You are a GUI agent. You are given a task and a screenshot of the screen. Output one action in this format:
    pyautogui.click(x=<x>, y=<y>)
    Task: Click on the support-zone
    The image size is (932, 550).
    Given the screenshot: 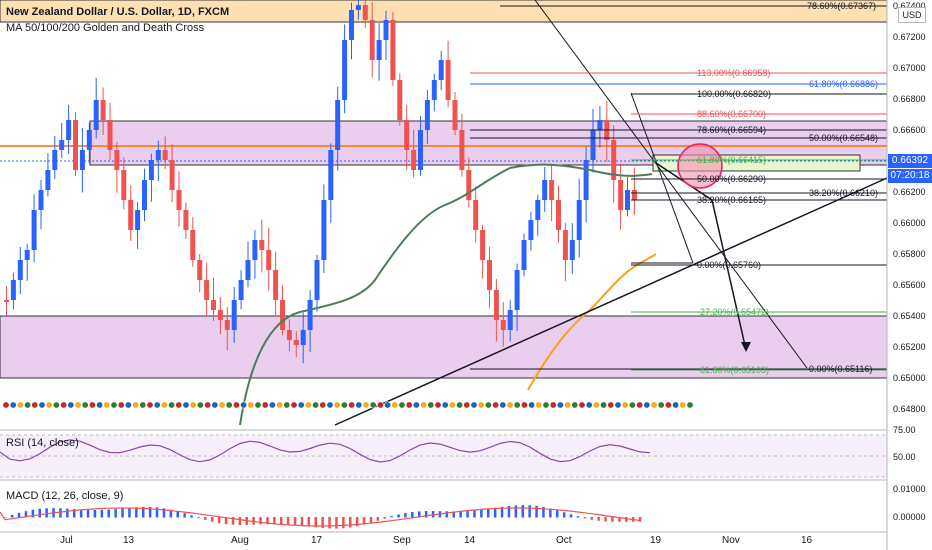 What is the action you would take?
    pyautogui.click(x=444, y=347)
    